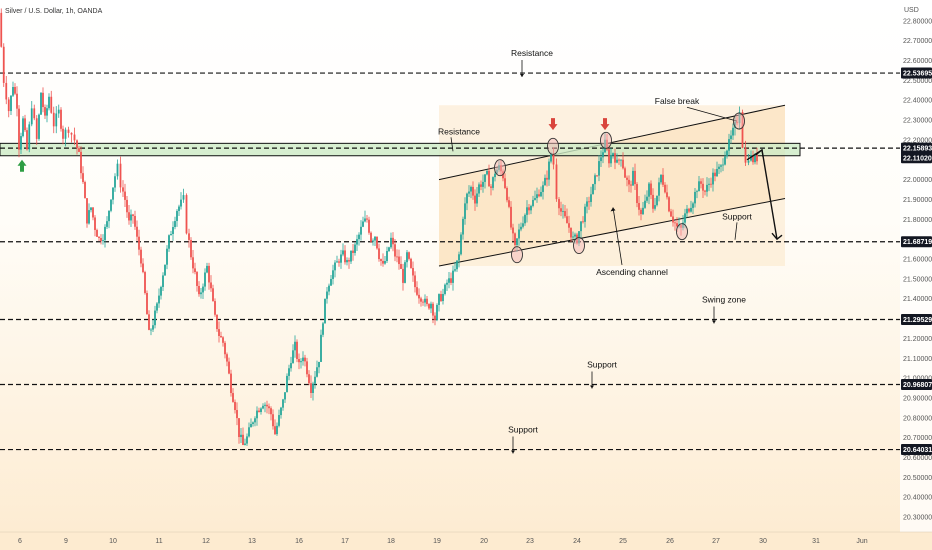 This screenshot has height=550, width=932. What do you see at coordinates (917, 81) in the screenshot?
I see `price-tick-label: 22.50000` at bounding box center [917, 81].